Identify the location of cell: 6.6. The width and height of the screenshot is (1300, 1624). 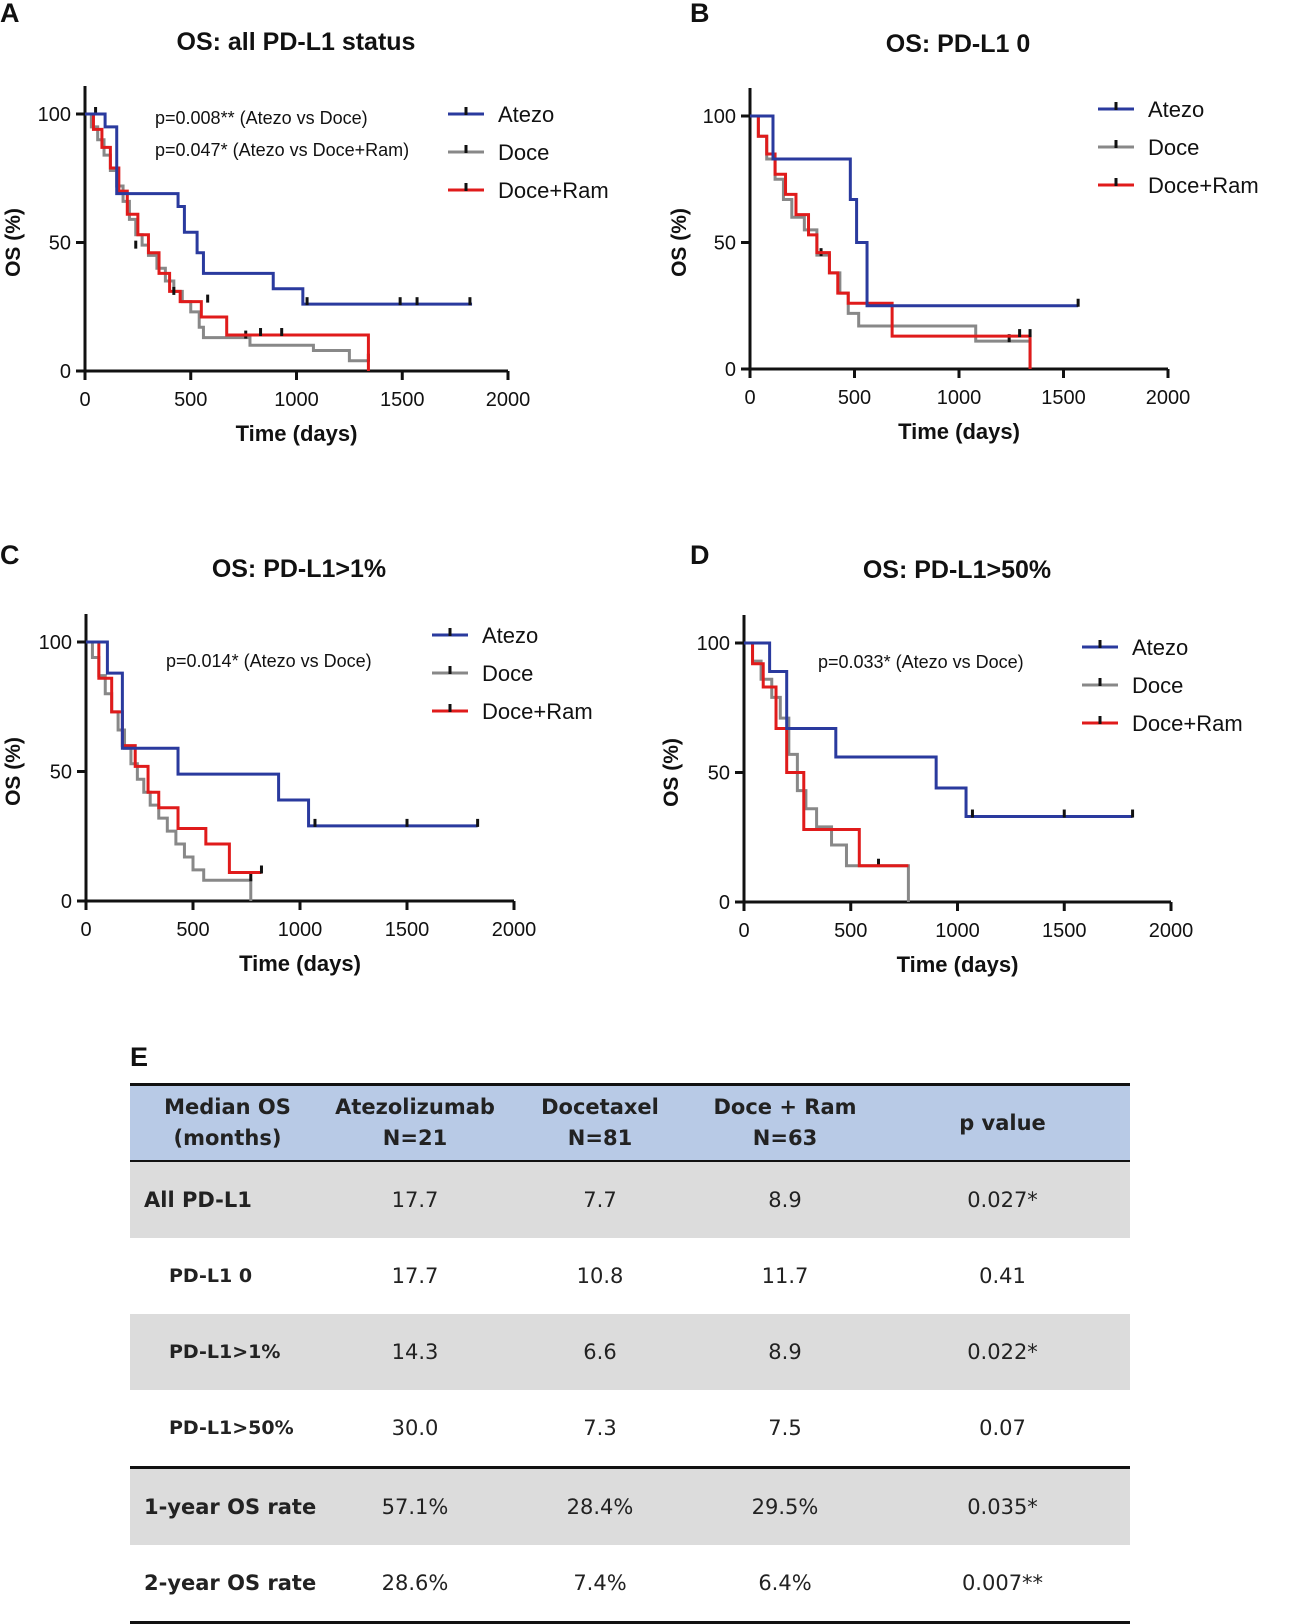
(600, 1352).